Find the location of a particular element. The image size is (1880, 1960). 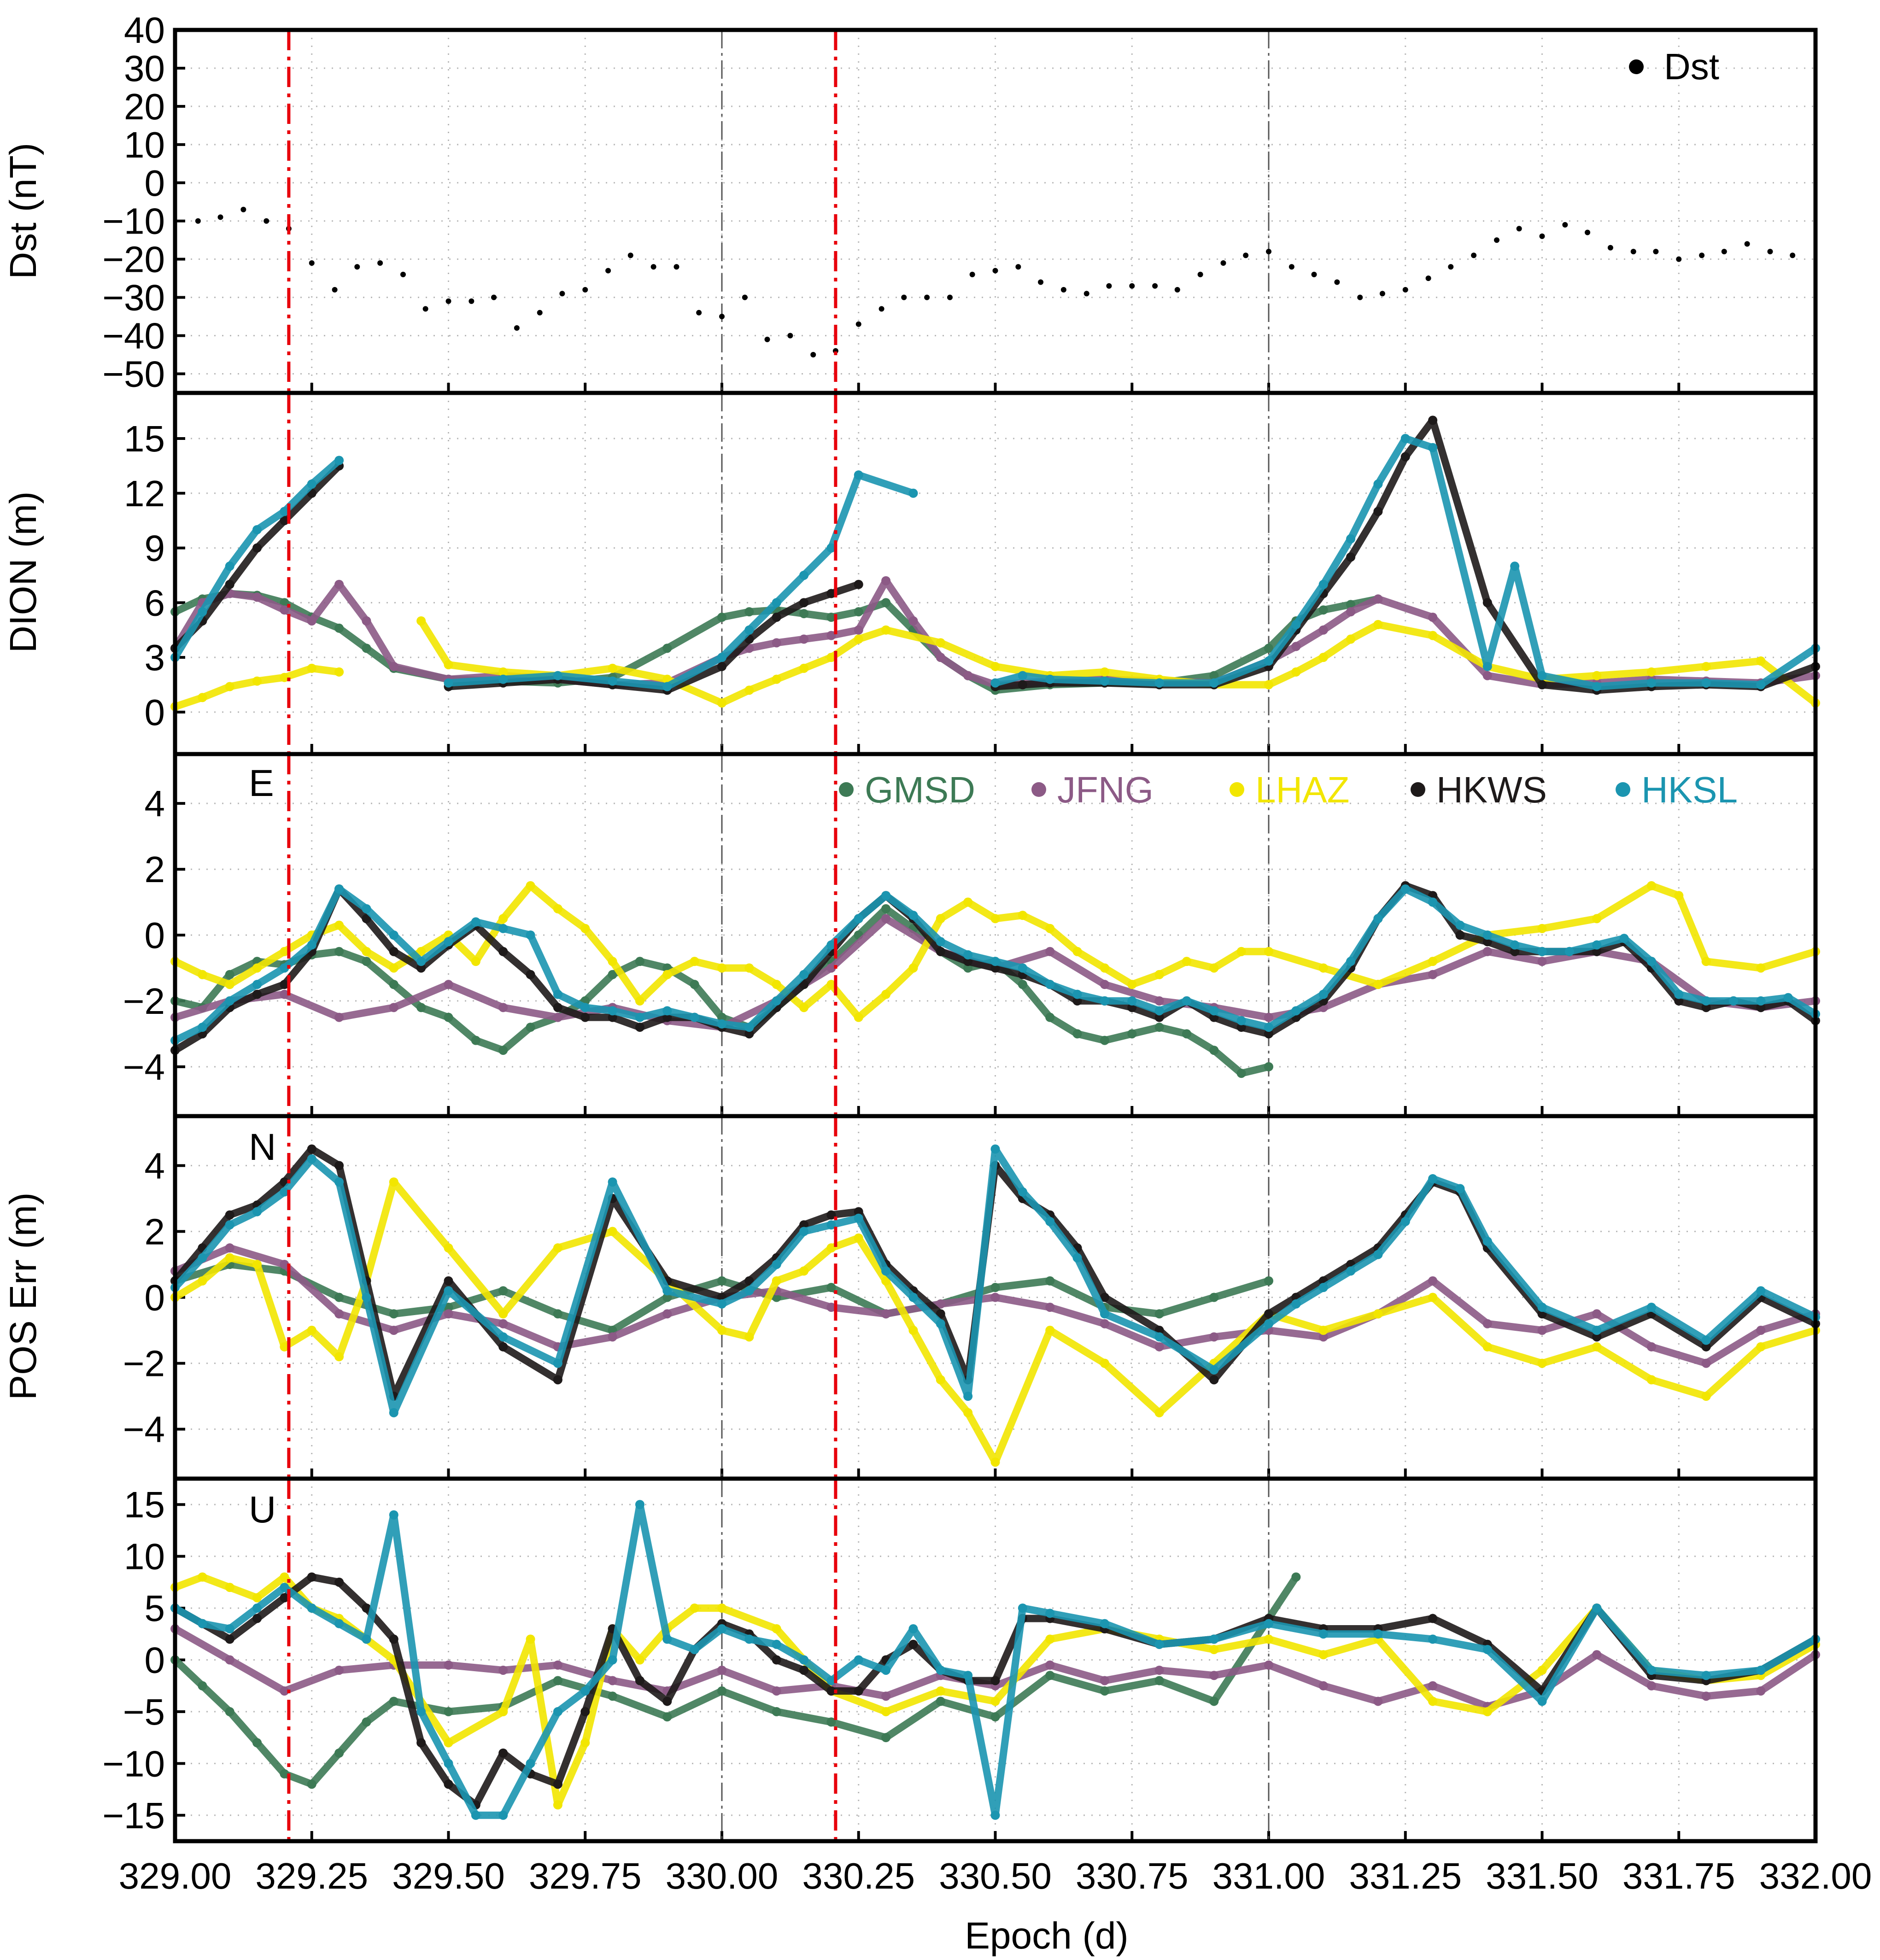

legend-marker is located at coordinates (1637, 66).